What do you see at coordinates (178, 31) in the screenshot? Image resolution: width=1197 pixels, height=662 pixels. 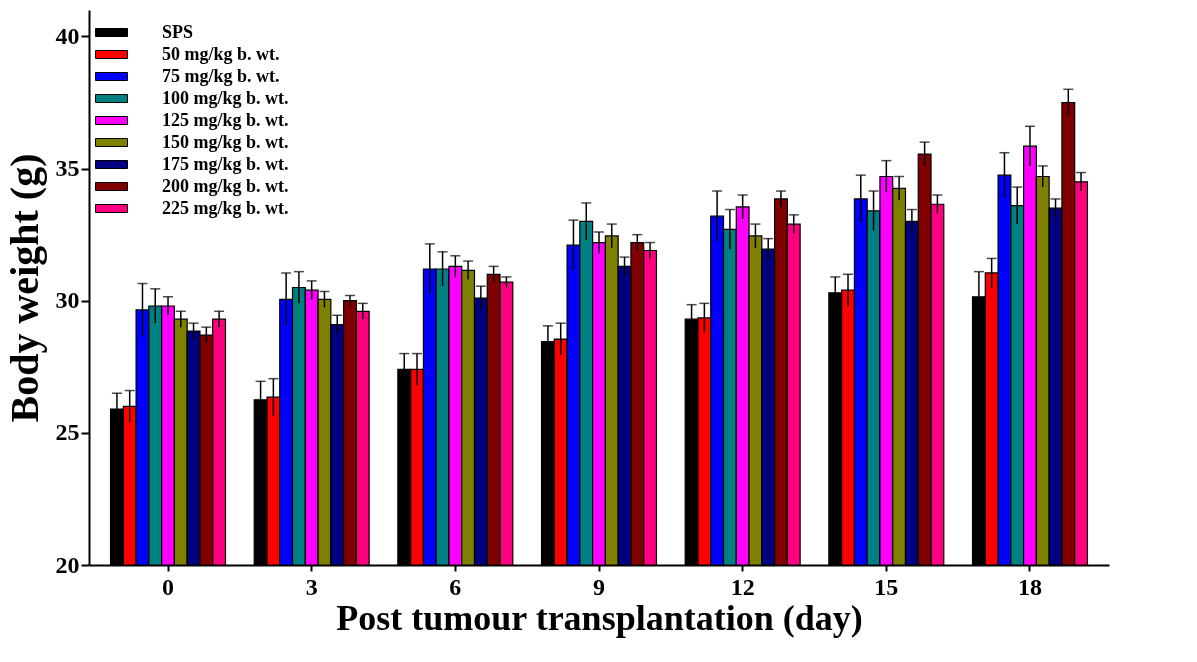 I see `legend-label: SPS` at bounding box center [178, 31].